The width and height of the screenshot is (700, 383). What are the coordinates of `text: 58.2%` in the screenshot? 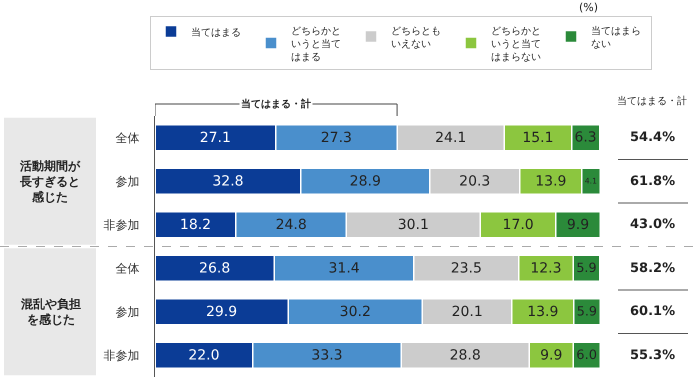 It's located at (653, 268).